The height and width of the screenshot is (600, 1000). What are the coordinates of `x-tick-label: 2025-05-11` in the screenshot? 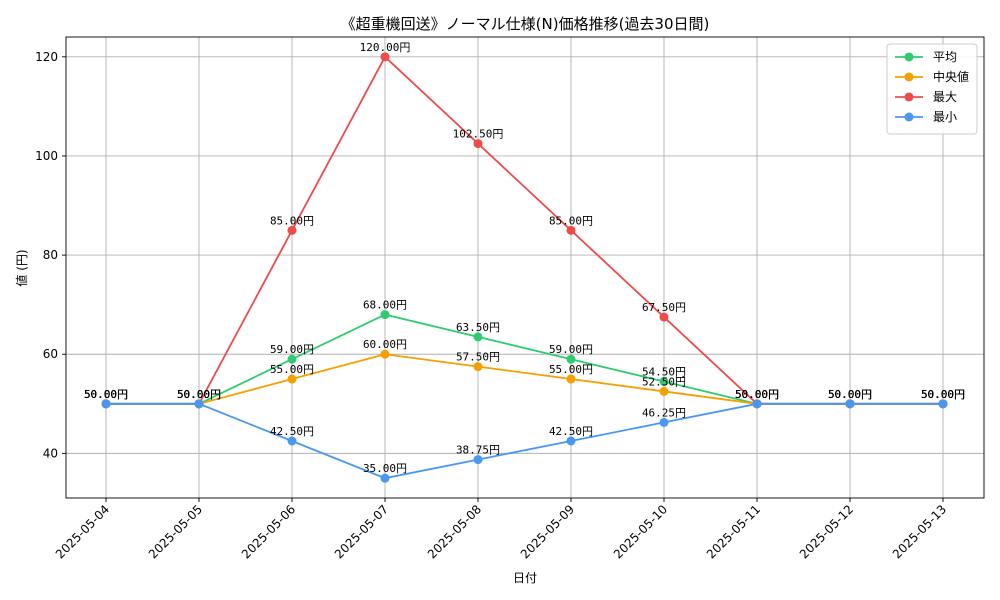 It's located at (733, 531).